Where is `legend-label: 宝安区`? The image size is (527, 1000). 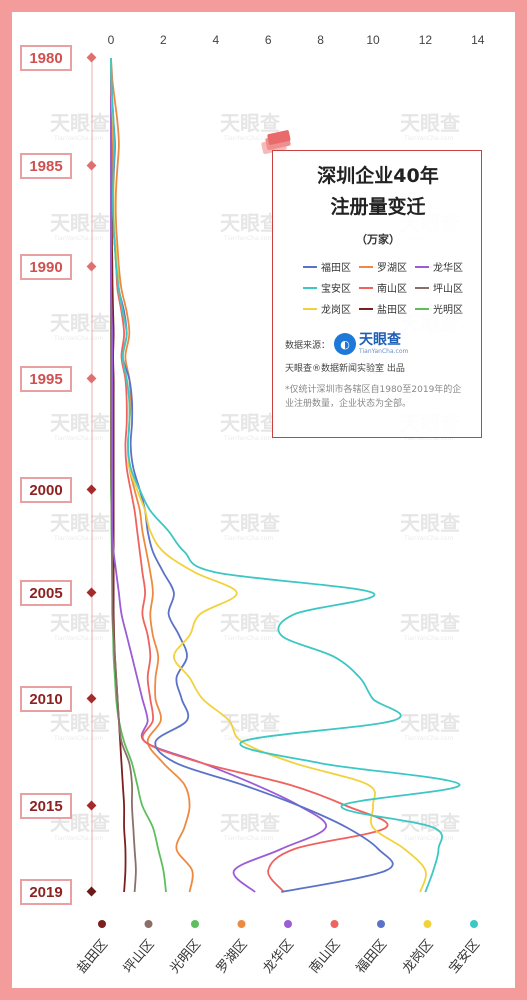
legend-label: 宝安区 is located at coordinates (336, 289).